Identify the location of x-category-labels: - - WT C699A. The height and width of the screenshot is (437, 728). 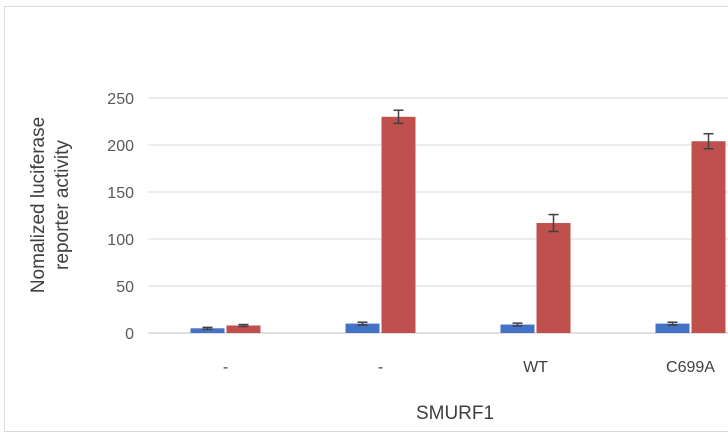
(469, 367).